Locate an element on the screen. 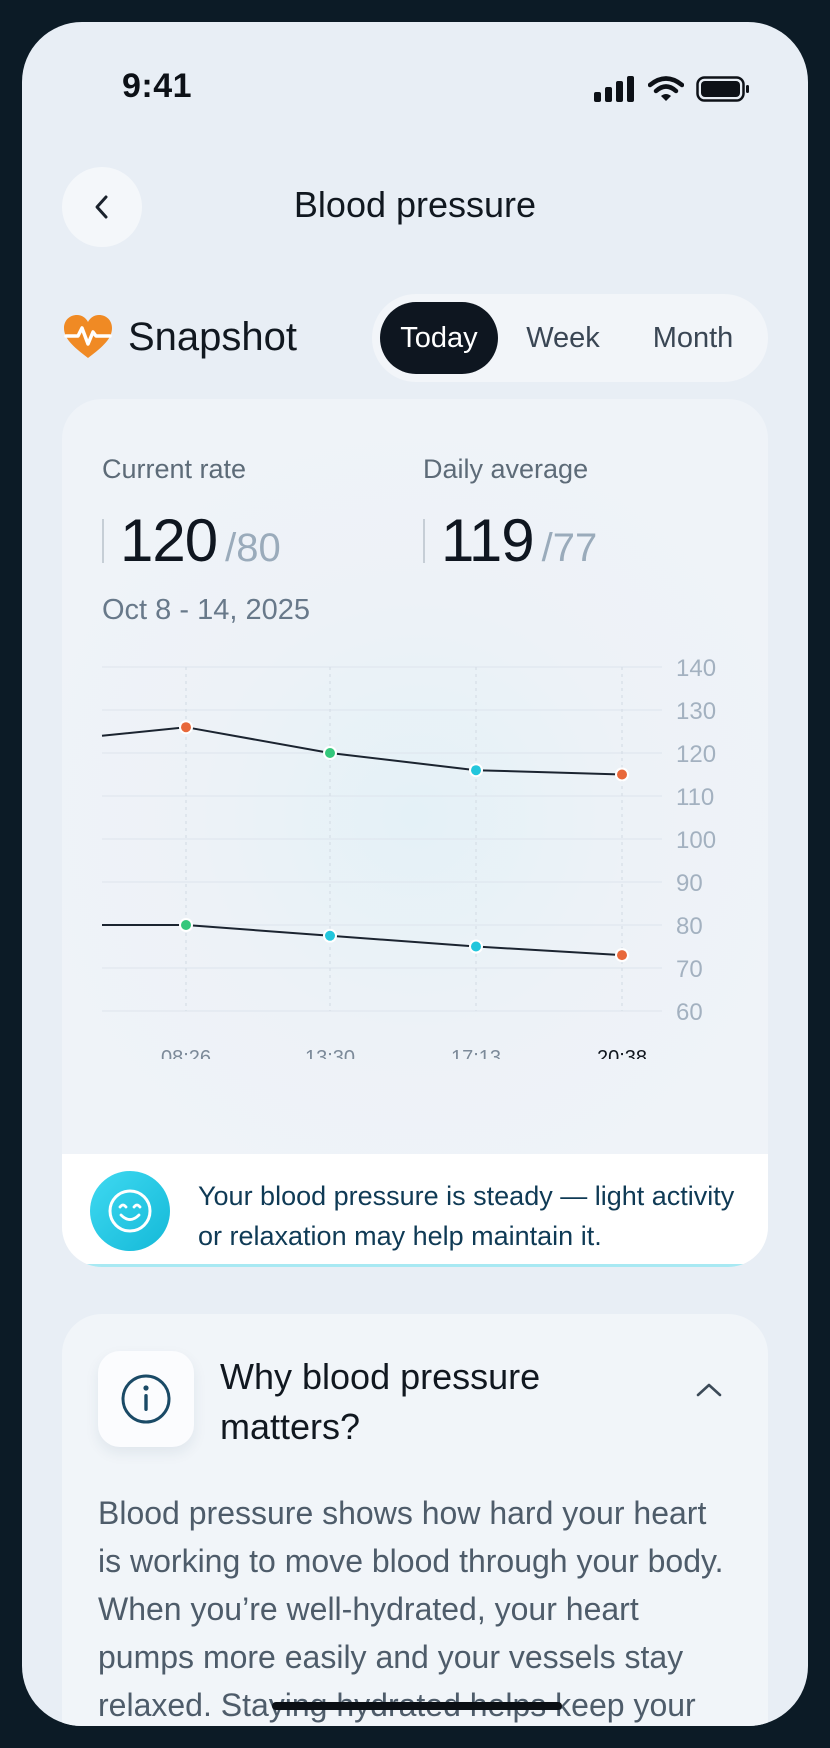 The image size is (830, 1748). status-icons is located at coordinates (672, 89).